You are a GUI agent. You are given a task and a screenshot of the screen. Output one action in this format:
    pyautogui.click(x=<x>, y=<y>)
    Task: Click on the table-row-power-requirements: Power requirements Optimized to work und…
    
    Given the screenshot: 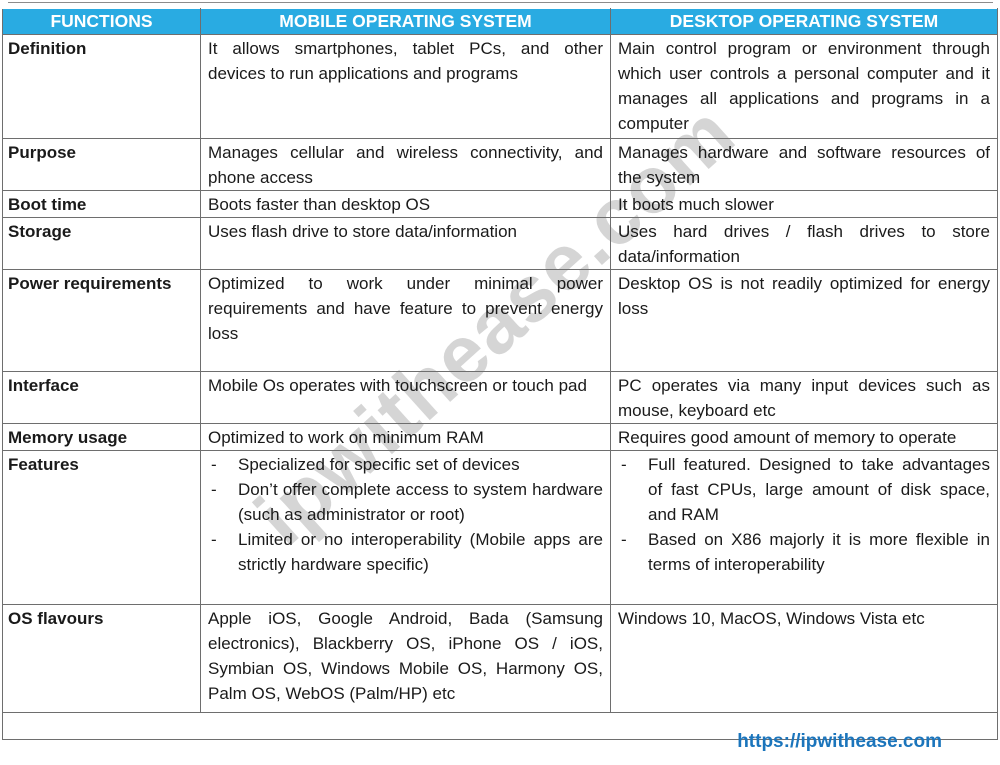 What is the action you would take?
    pyautogui.click(x=500, y=320)
    